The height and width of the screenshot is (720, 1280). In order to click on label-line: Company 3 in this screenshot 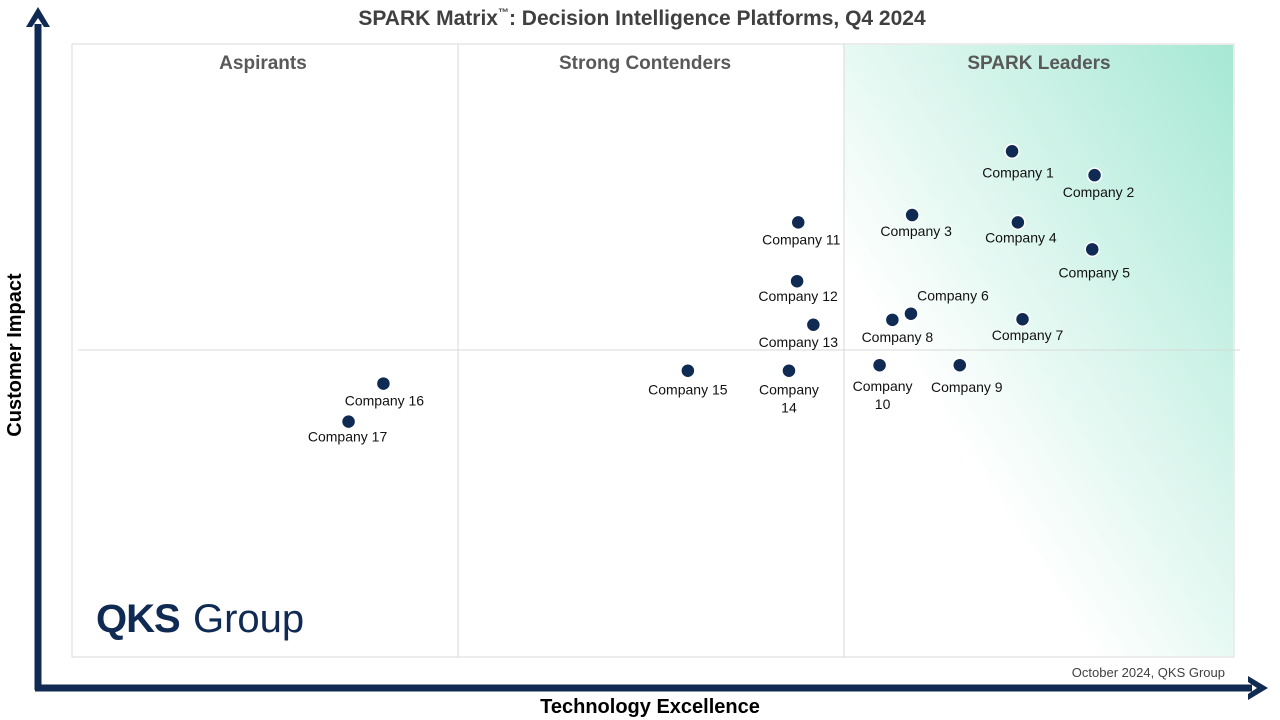, I will do `click(916, 231)`.